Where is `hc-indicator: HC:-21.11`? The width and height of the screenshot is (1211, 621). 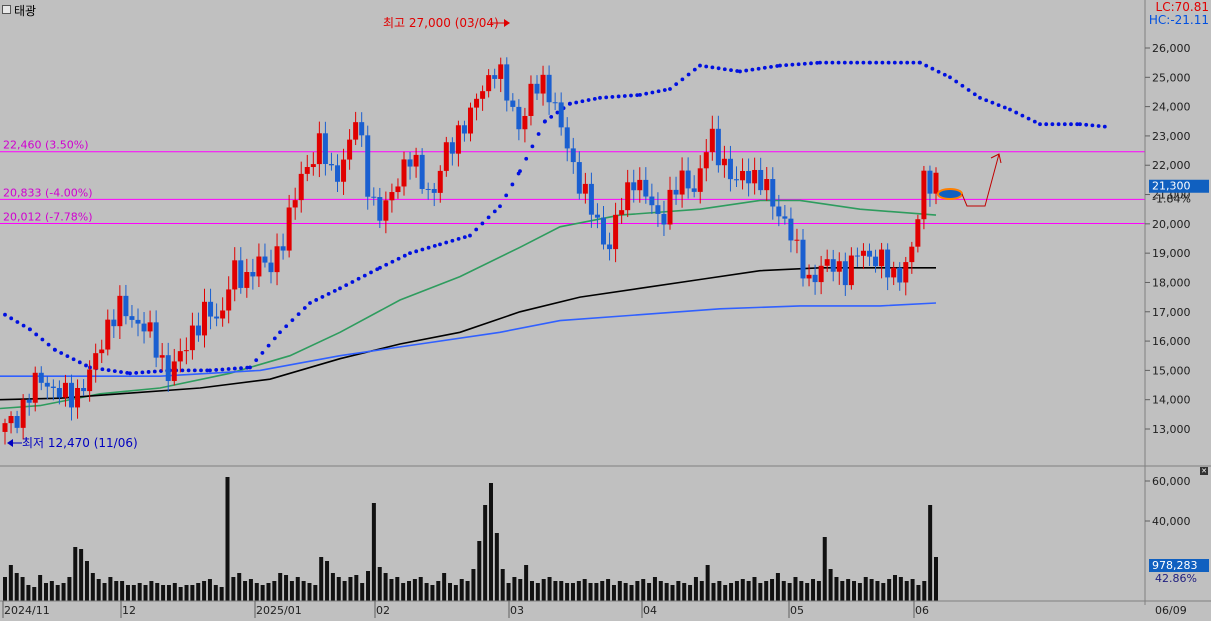 hc-indicator: HC:-21.11 is located at coordinates (1179, 20).